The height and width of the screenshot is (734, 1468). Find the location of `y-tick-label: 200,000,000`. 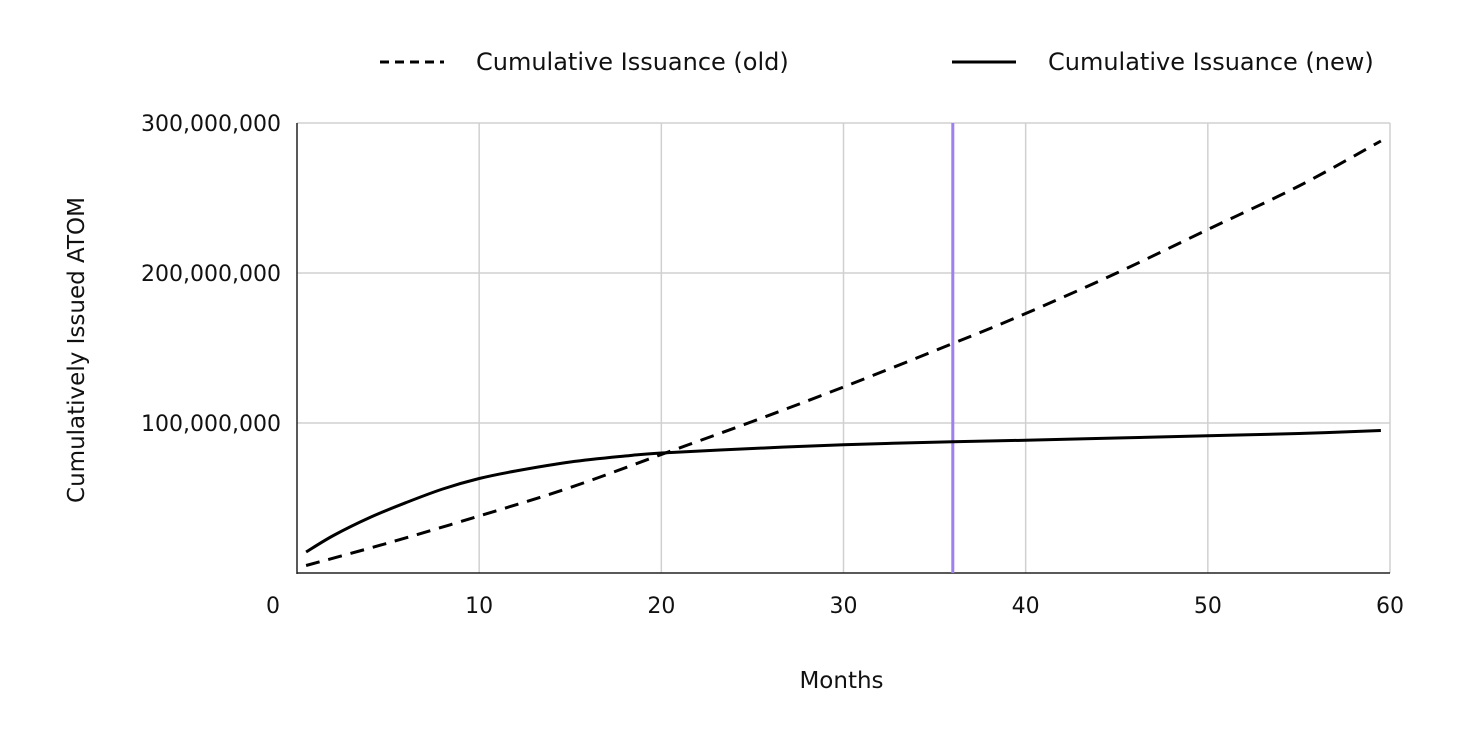

y-tick-label: 200,000,000 is located at coordinates (211, 274).